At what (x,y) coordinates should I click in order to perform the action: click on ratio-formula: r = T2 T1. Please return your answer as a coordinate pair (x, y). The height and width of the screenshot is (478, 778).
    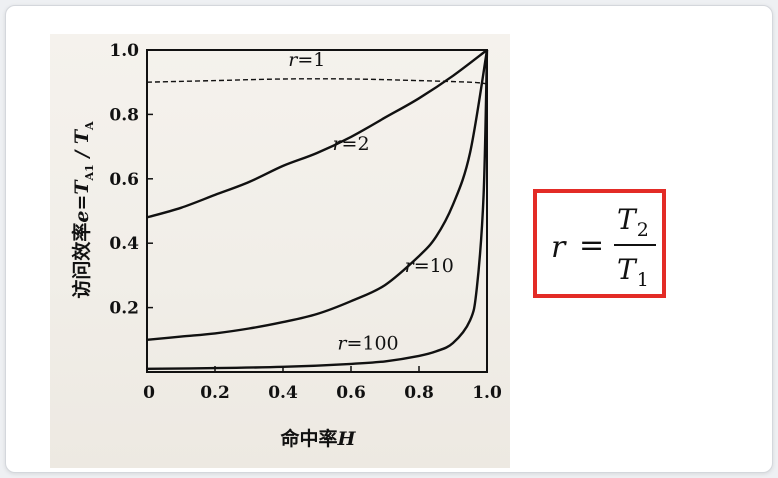
    Looking at the image, I should click on (599, 243).